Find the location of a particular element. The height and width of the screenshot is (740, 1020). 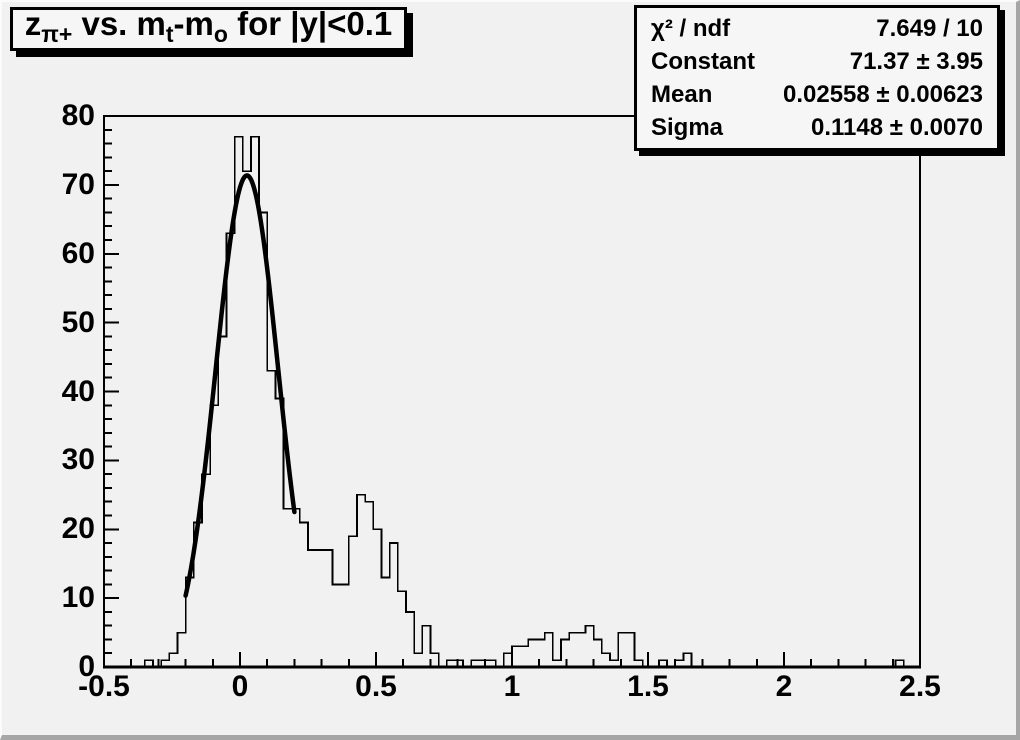

title-subscript: π+ is located at coordinates (57, 34).